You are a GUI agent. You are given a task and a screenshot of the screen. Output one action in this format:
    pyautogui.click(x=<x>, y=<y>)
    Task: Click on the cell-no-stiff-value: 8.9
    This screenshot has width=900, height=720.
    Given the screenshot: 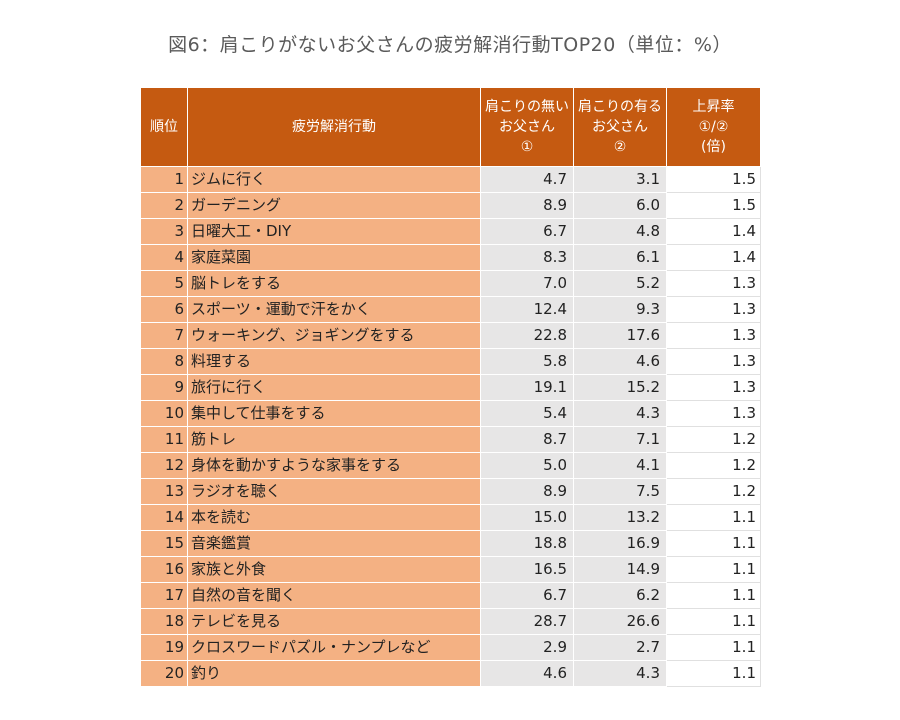 What is the action you would take?
    pyautogui.click(x=527, y=491)
    